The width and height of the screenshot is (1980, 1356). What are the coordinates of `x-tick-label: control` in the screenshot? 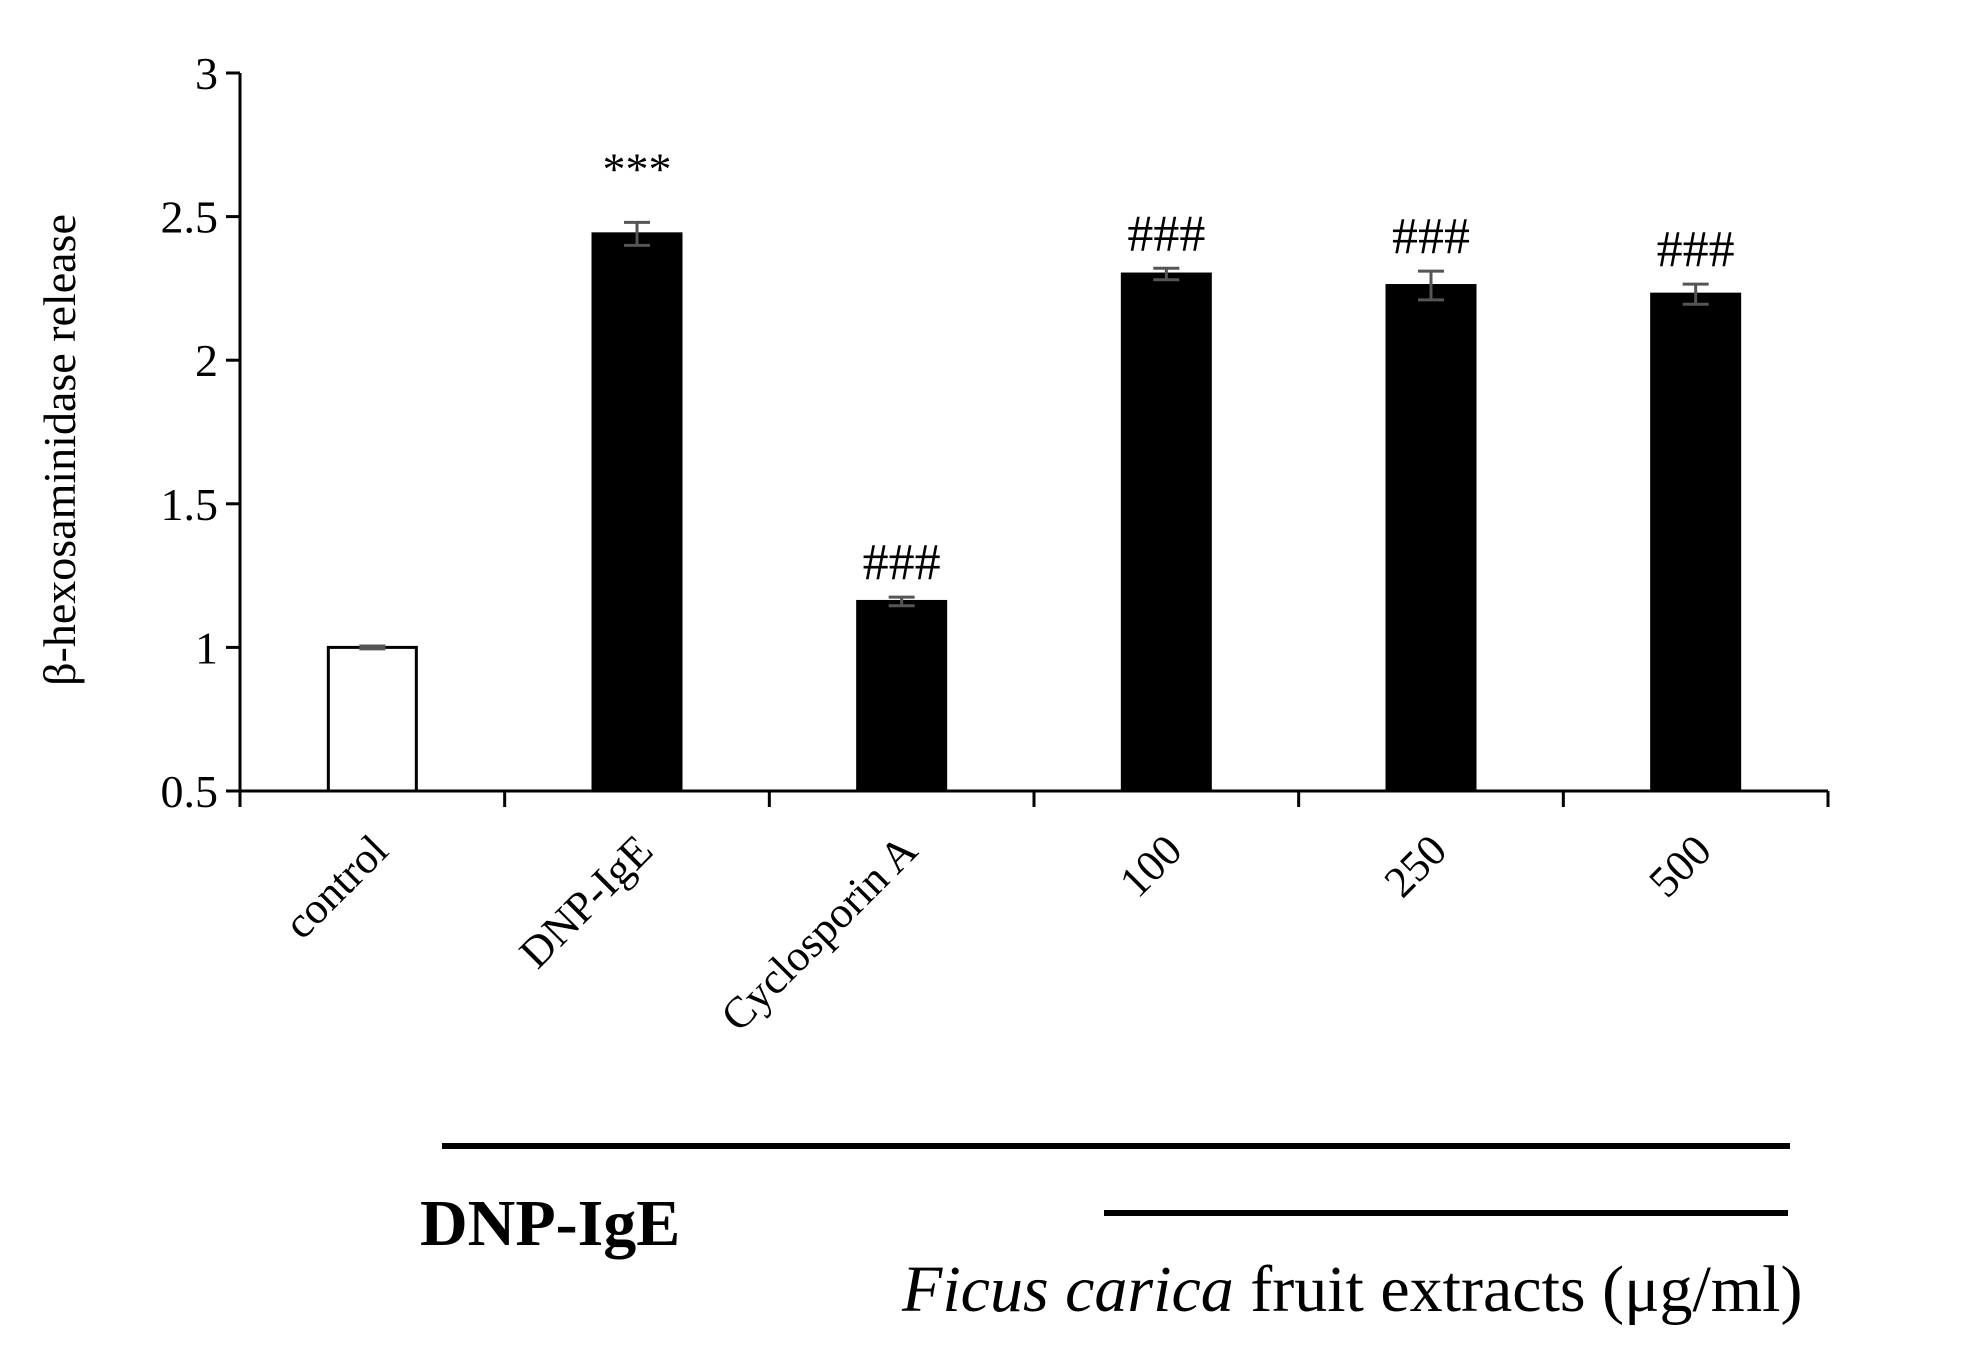 It's located at (336, 886).